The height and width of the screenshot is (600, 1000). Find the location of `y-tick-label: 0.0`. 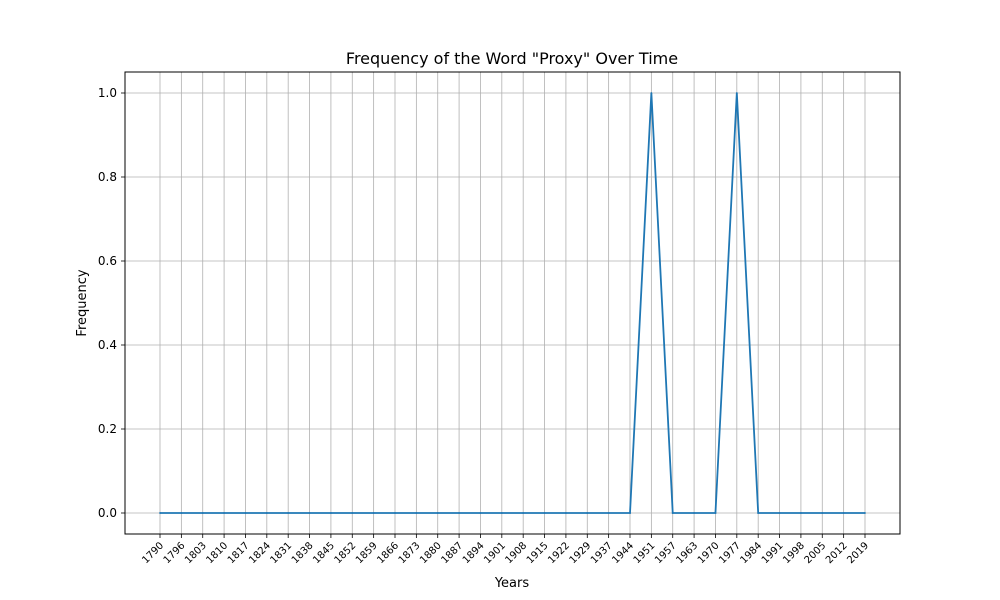

y-tick-label: 0.0 is located at coordinates (107, 513).